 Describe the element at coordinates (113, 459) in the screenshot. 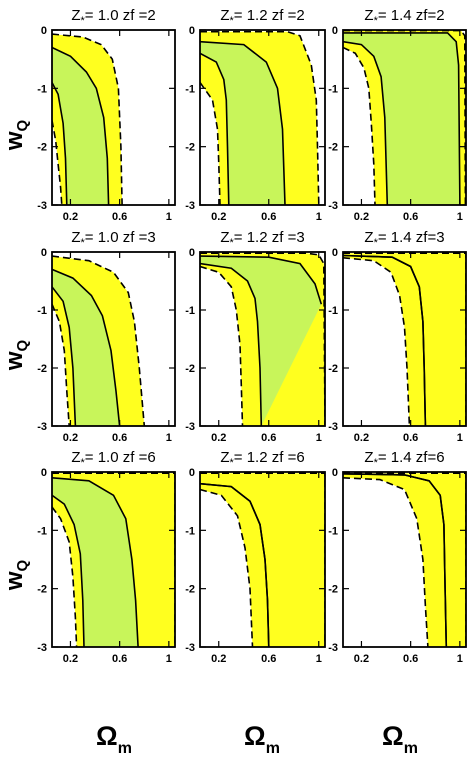

I see `panel-title: Z*= 1.0 zf =6` at that location.